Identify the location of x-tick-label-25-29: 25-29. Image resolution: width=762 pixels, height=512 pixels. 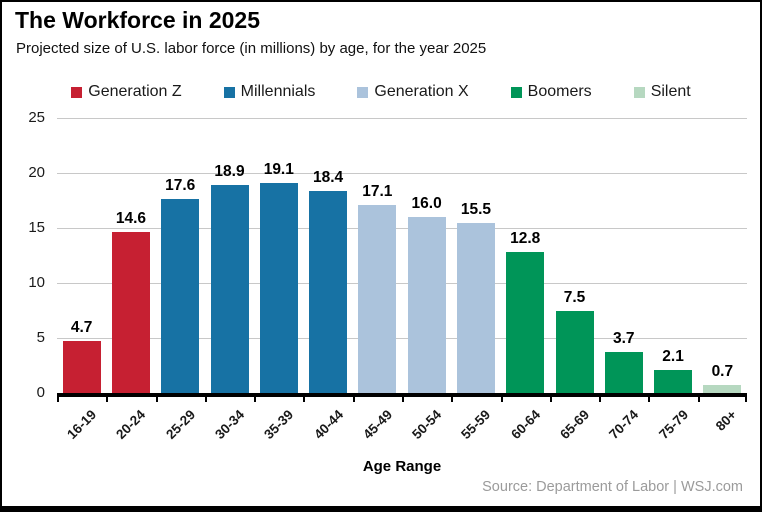
(180, 425).